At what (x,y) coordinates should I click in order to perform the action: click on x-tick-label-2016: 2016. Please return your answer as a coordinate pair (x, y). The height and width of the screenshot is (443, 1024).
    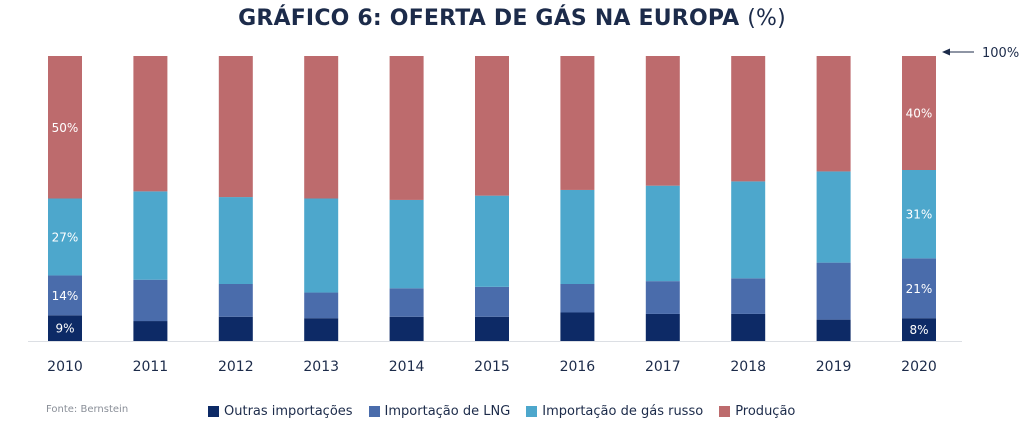
    Looking at the image, I should click on (578, 367).